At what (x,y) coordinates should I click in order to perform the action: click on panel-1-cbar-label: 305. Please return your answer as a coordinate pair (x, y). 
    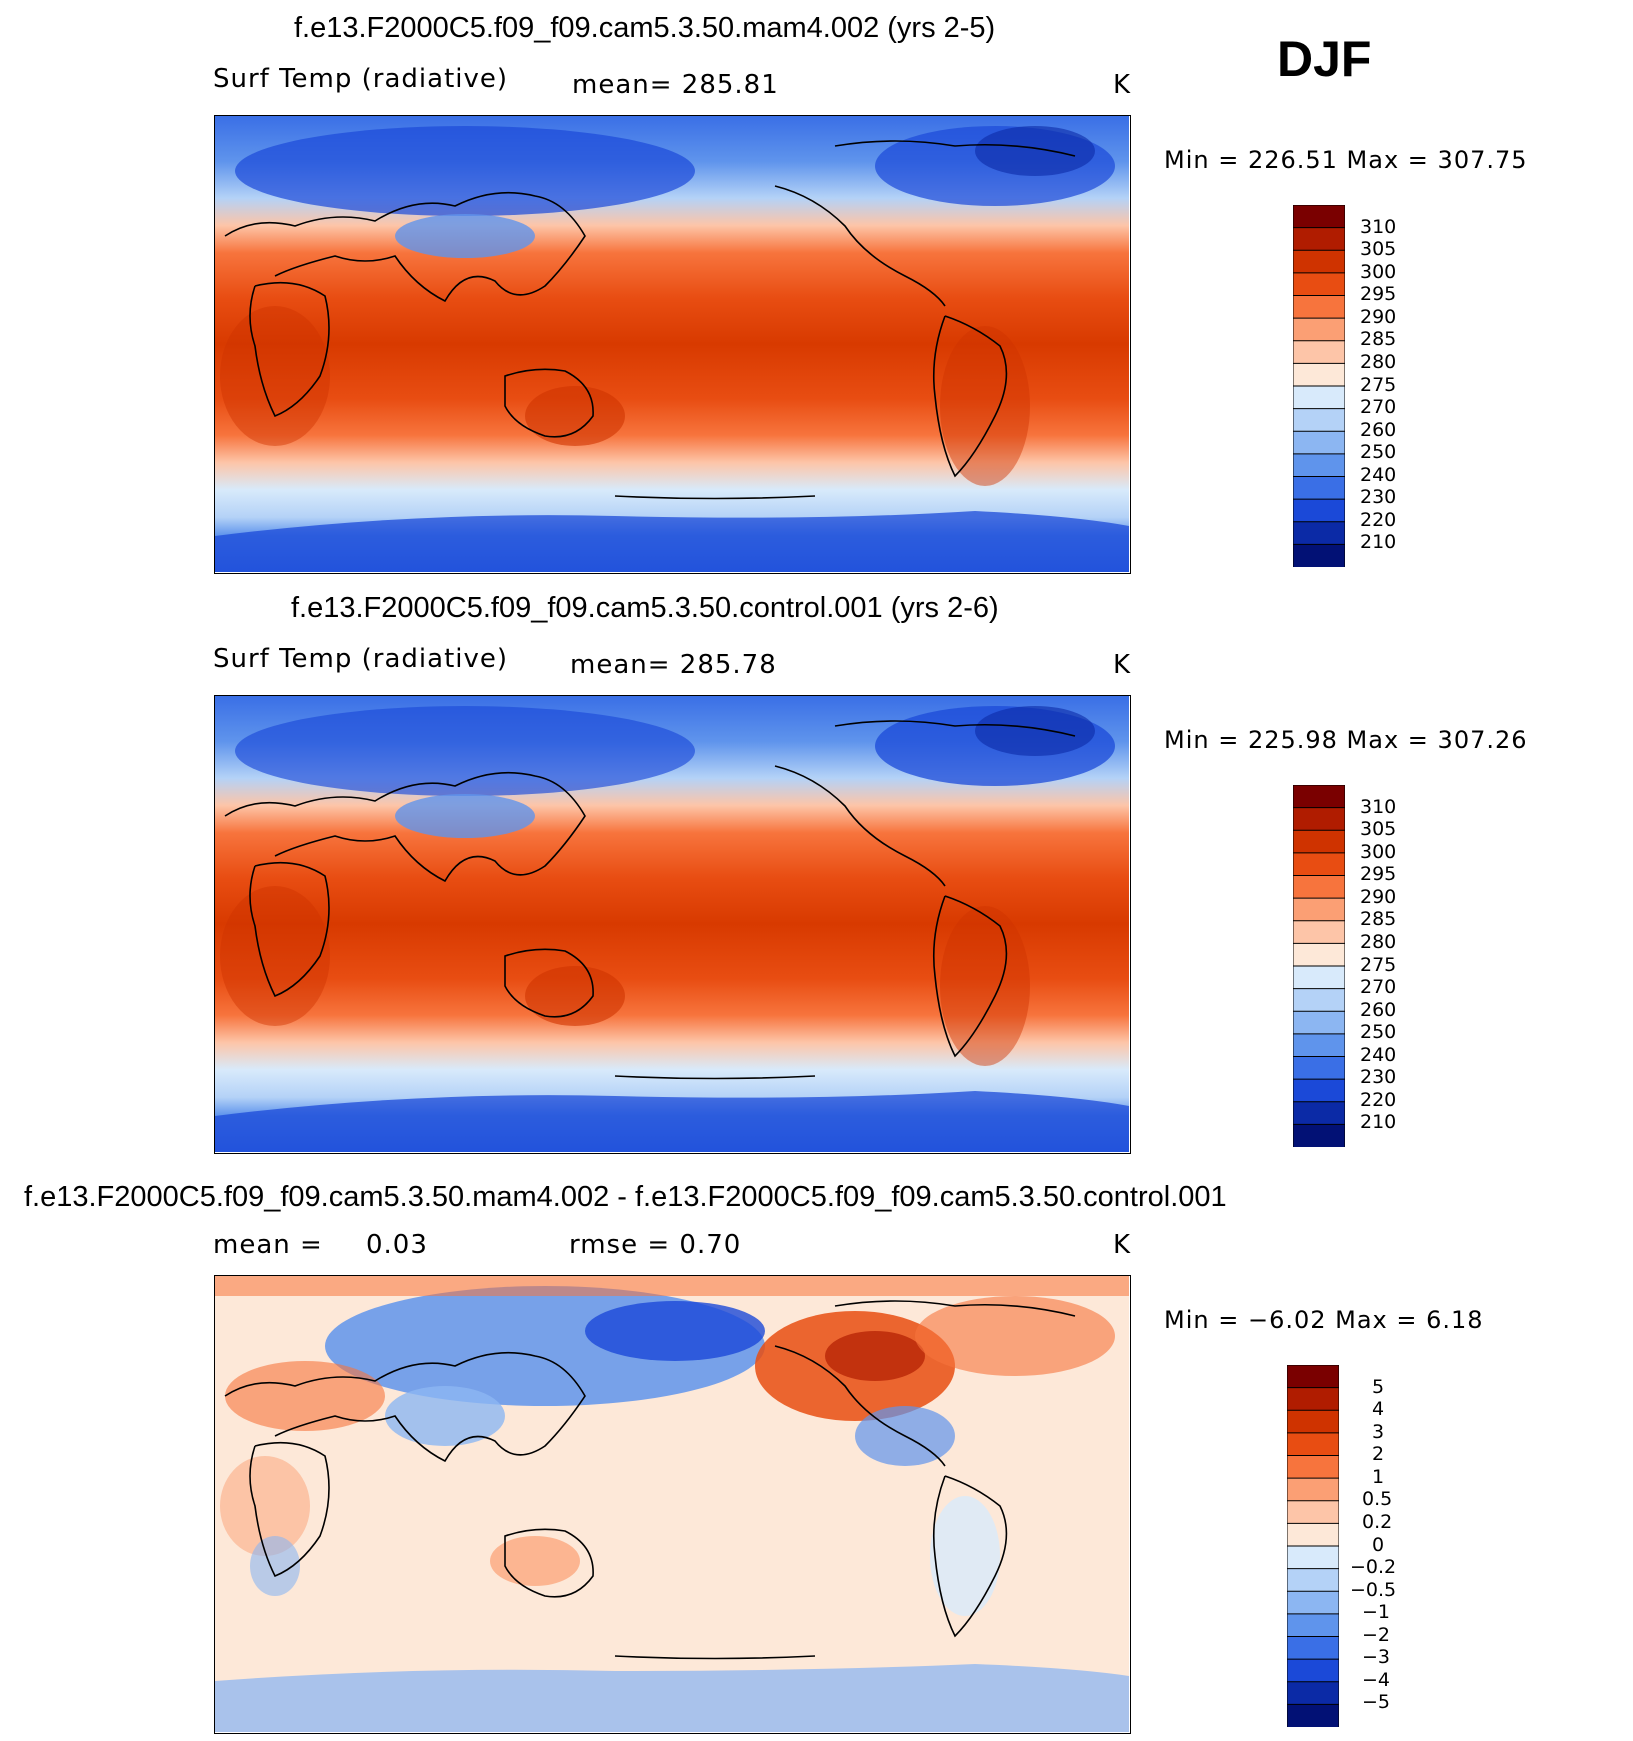
    Looking at the image, I should click on (1378, 249).